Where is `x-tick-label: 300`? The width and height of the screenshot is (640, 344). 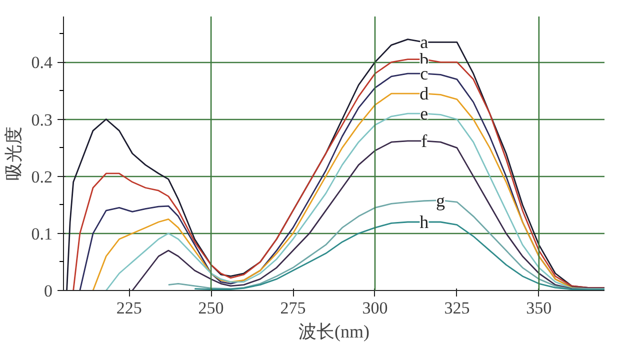
x-tick-label: 300 is located at coordinates (375, 308).